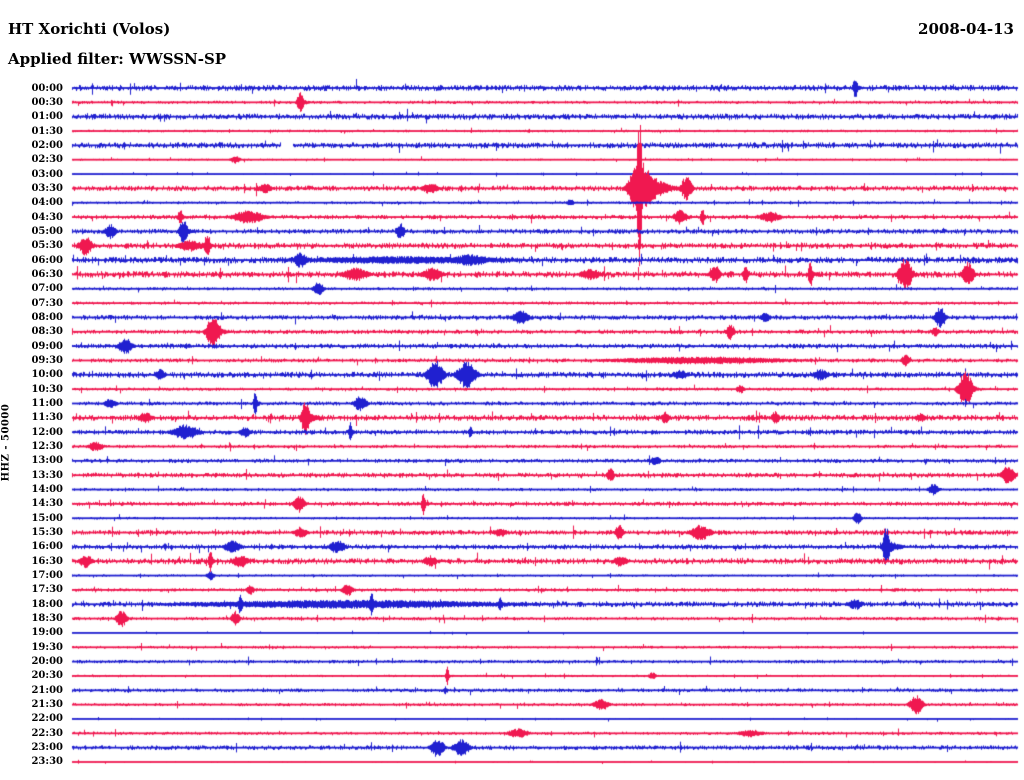 The height and width of the screenshot is (780, 1024). I want to click on time-label-15-30: 15:30, so click(47, 533).